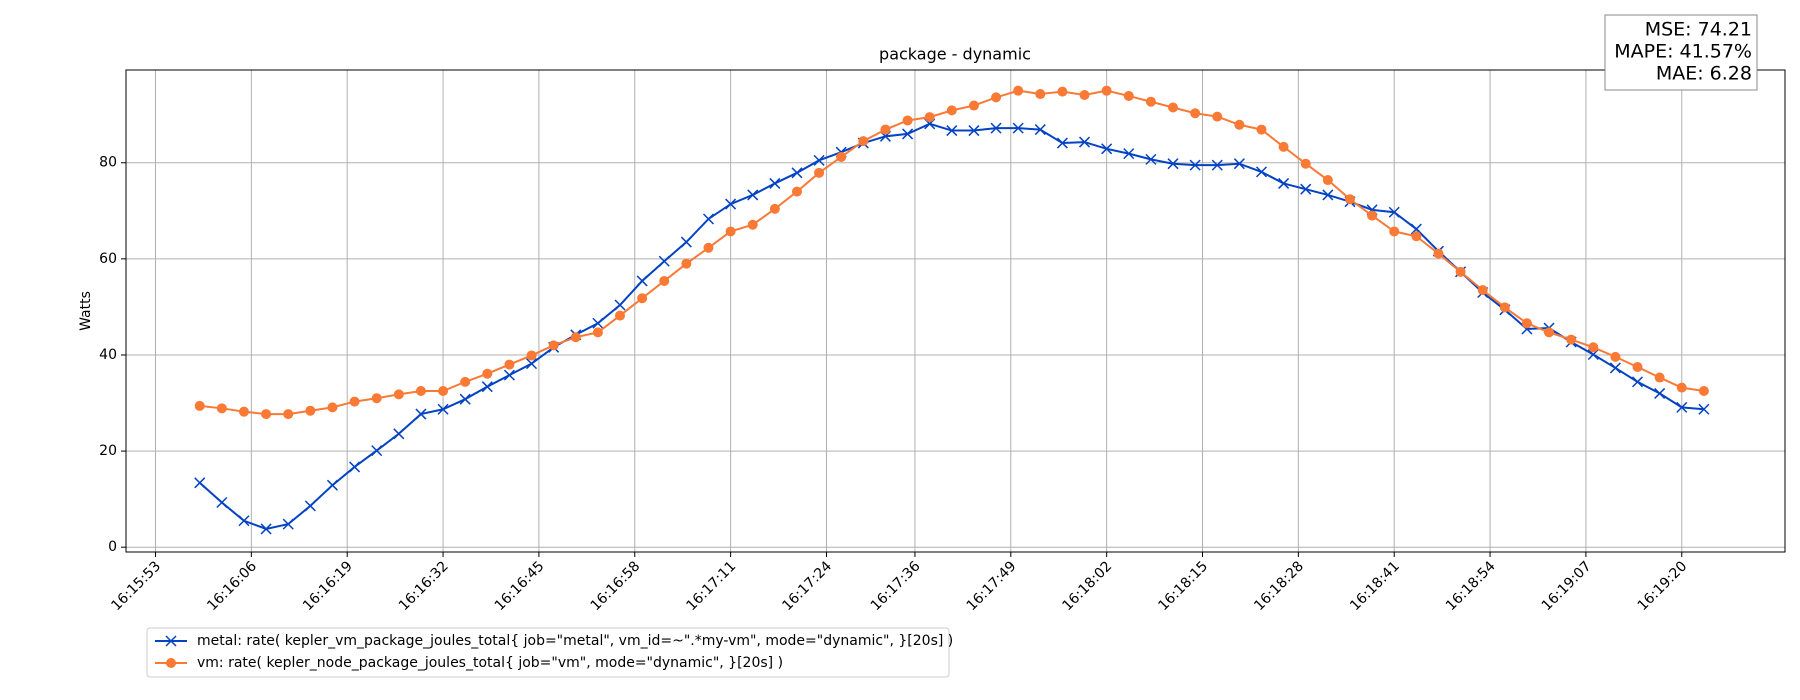  Describe the element at coordinates (108, 259) in the screenshot. I see `y-tick-label: 60` at that location.